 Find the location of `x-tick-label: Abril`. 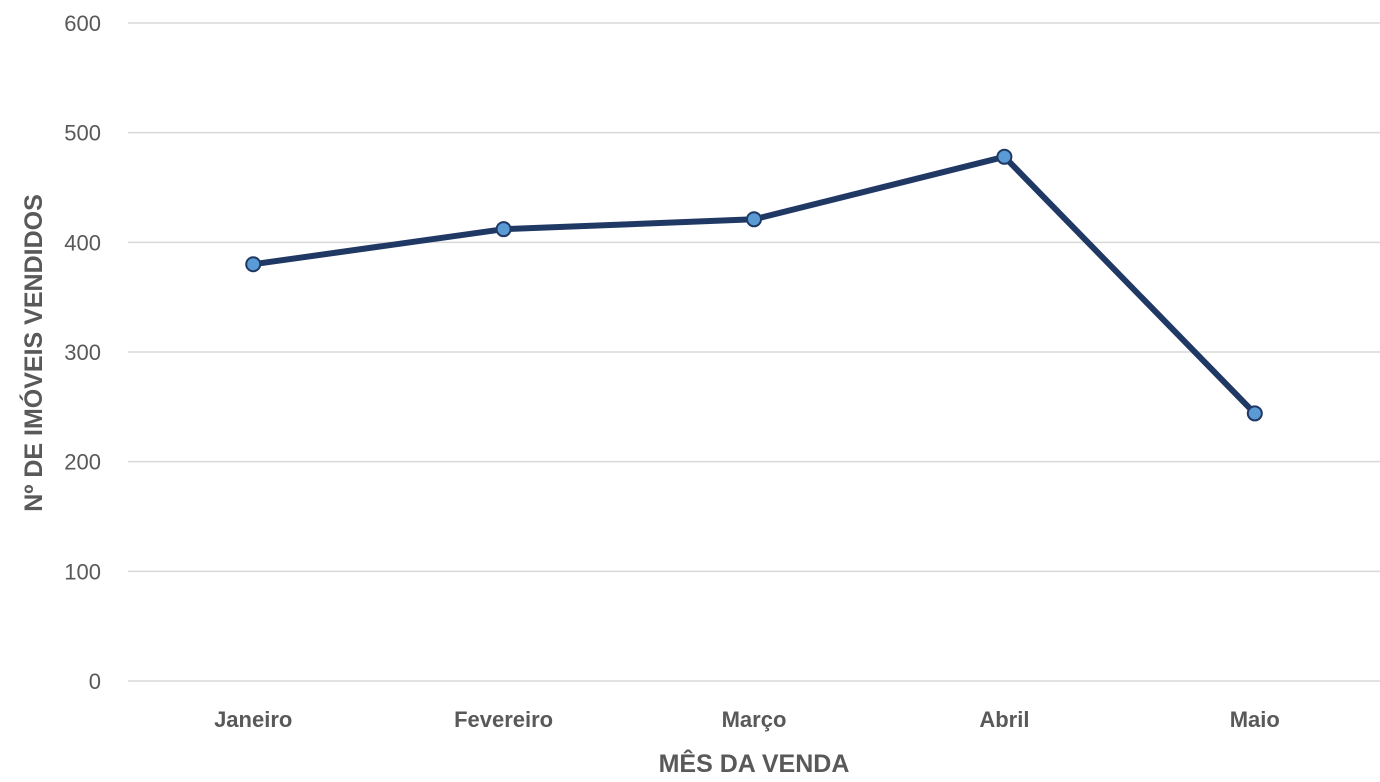

x-tick-label: Abril is located at coordinates (1004, 719).